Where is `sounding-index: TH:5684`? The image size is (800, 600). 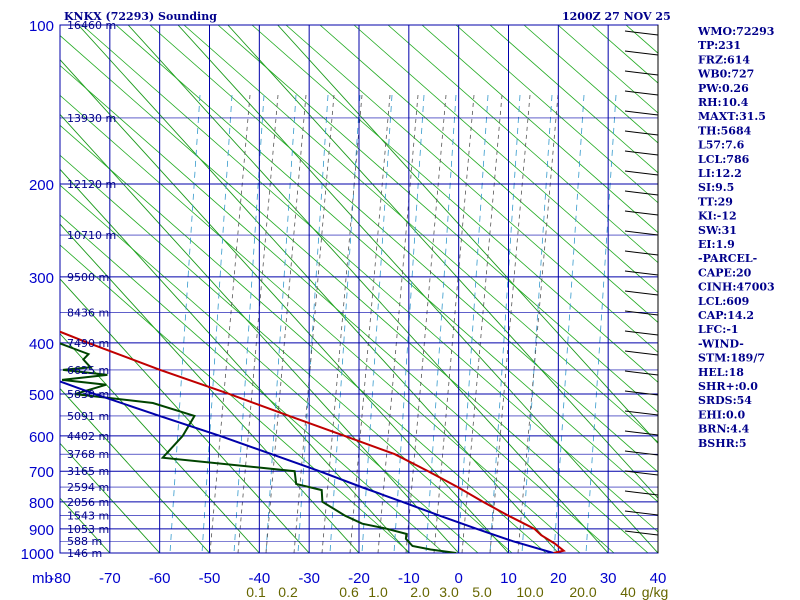 sounding-index: TH:5684 is located at coordinates (725, 130).